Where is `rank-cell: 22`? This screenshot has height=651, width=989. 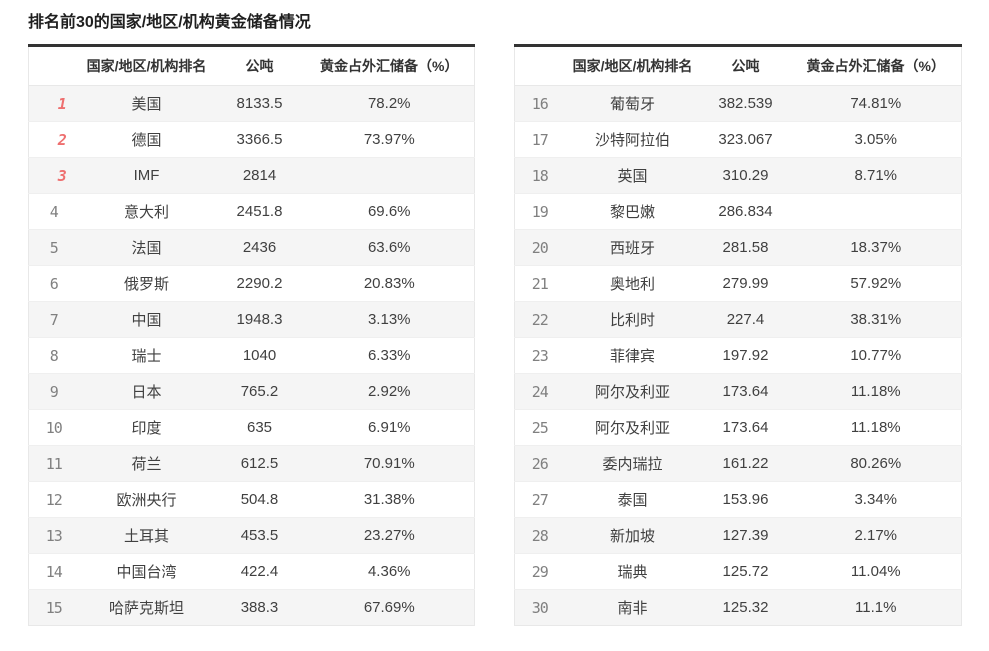
rank-cell: 22 is located at coordinates (539, 319).